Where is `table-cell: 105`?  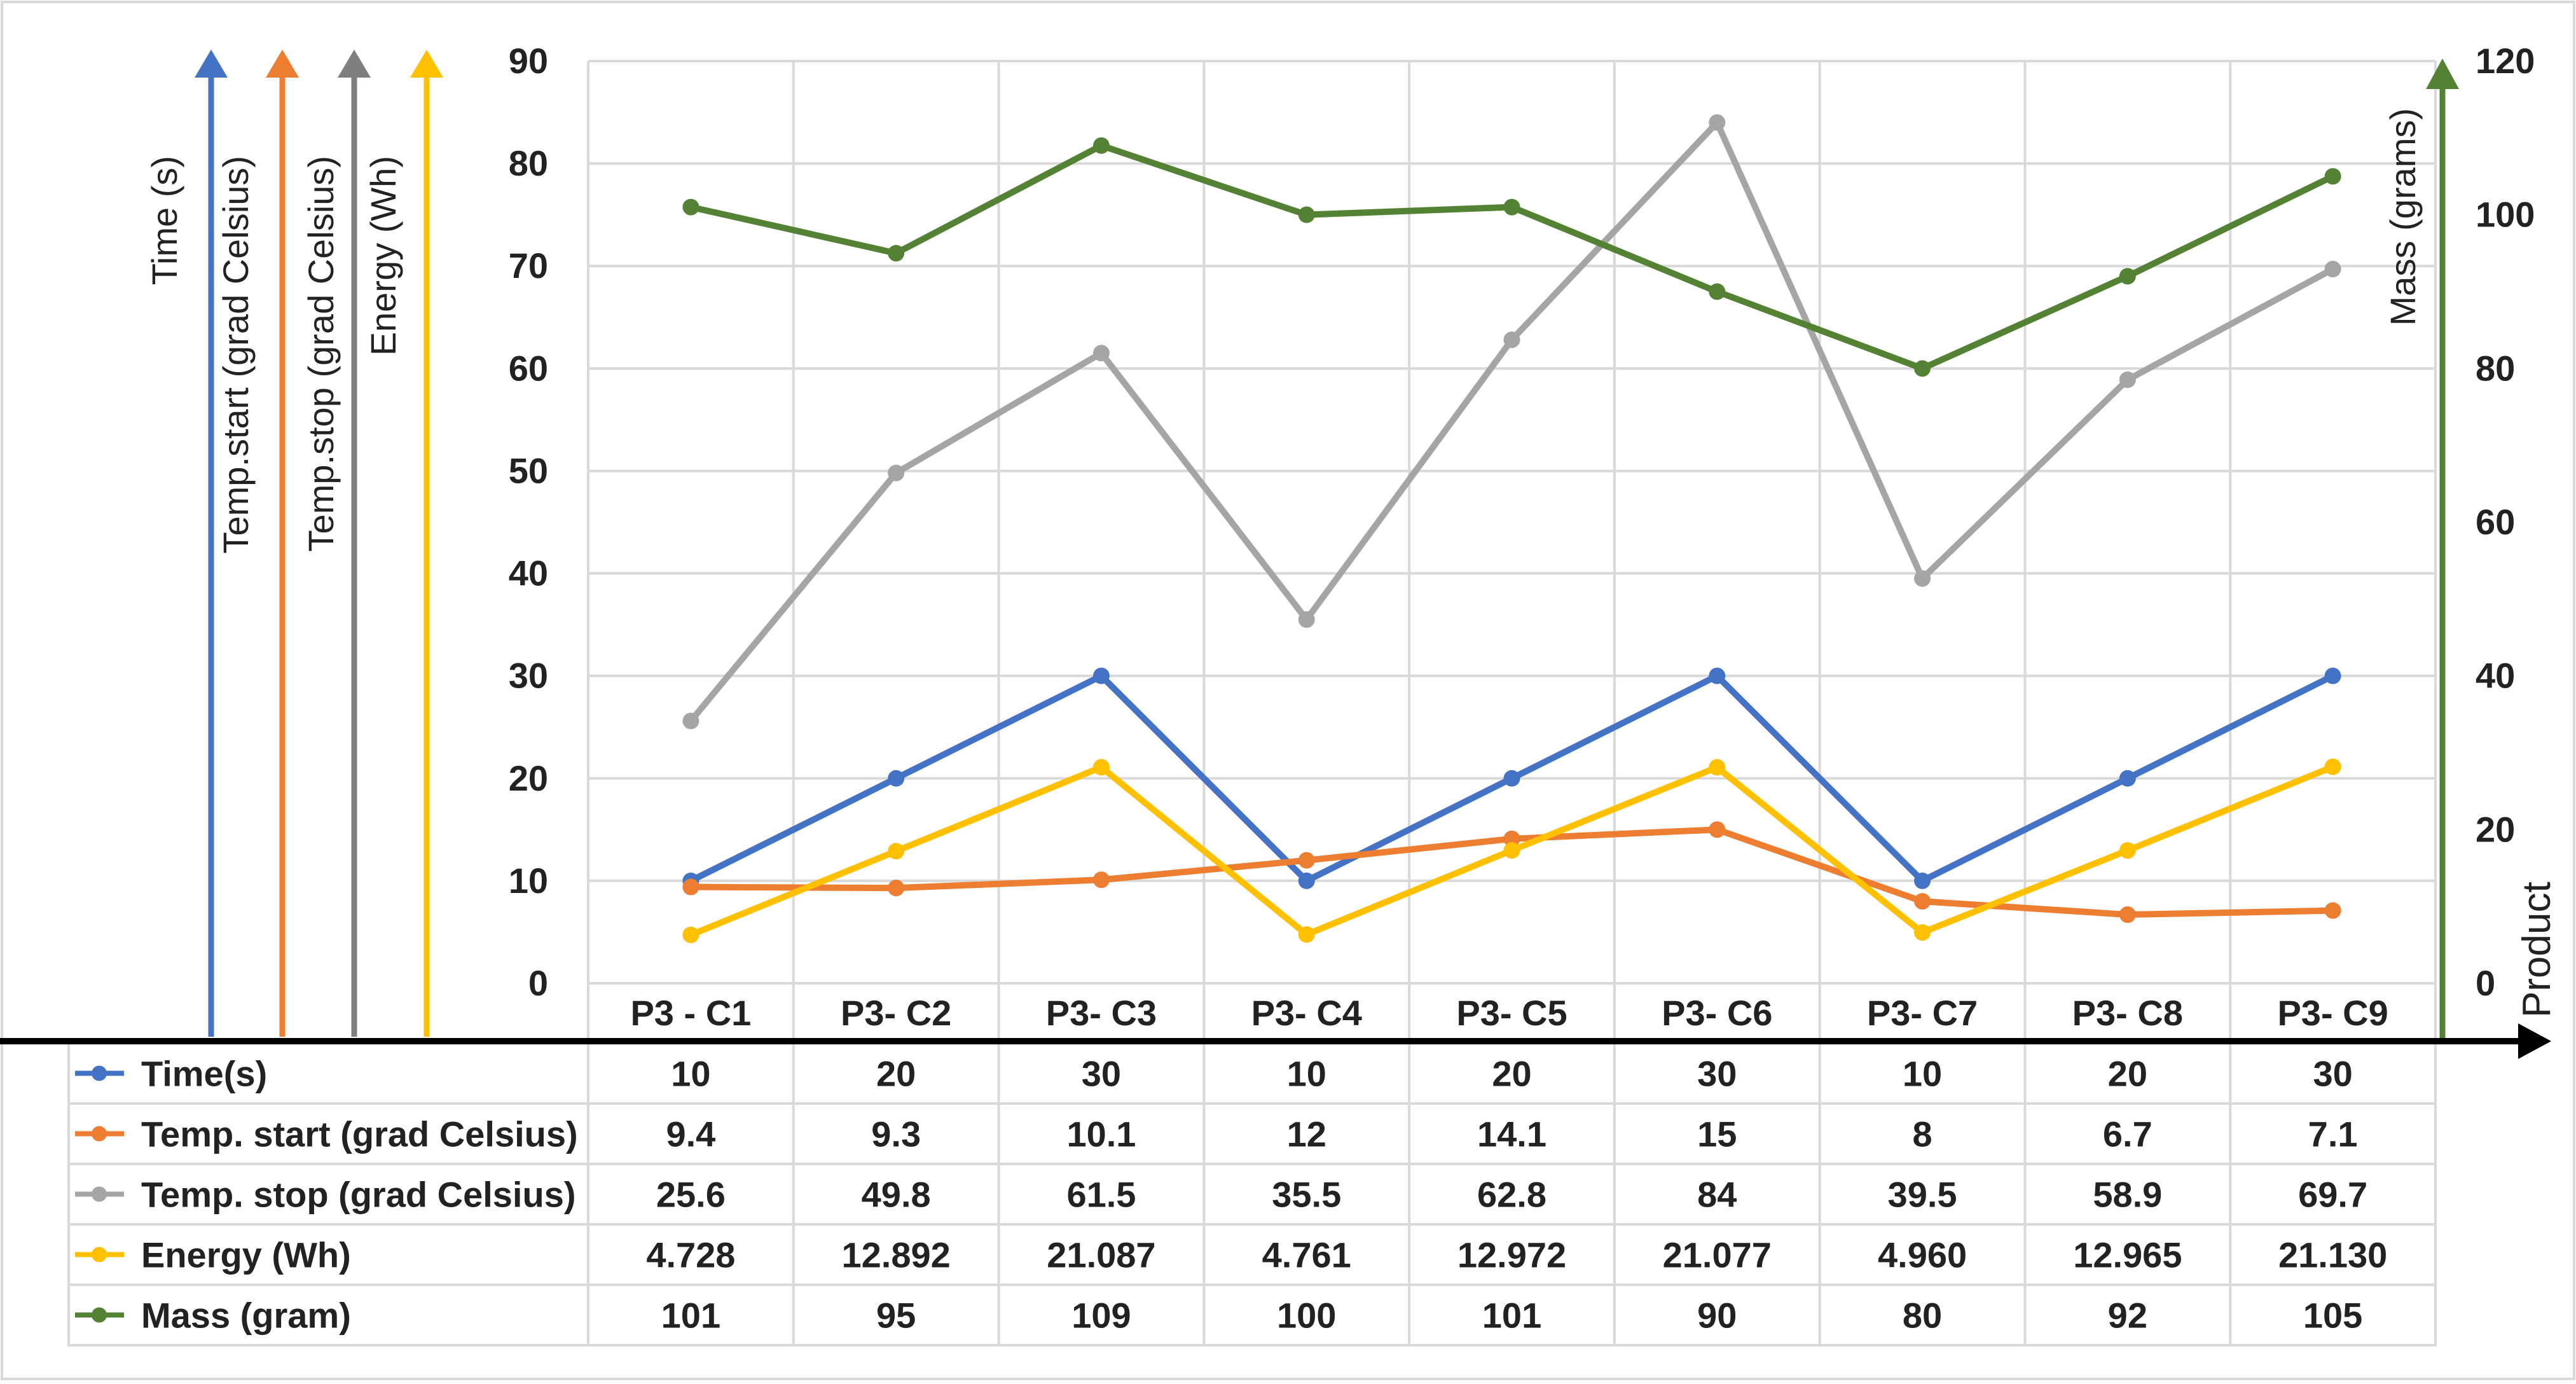 table-cell: 105 is located at coordinates (2332, 1316).